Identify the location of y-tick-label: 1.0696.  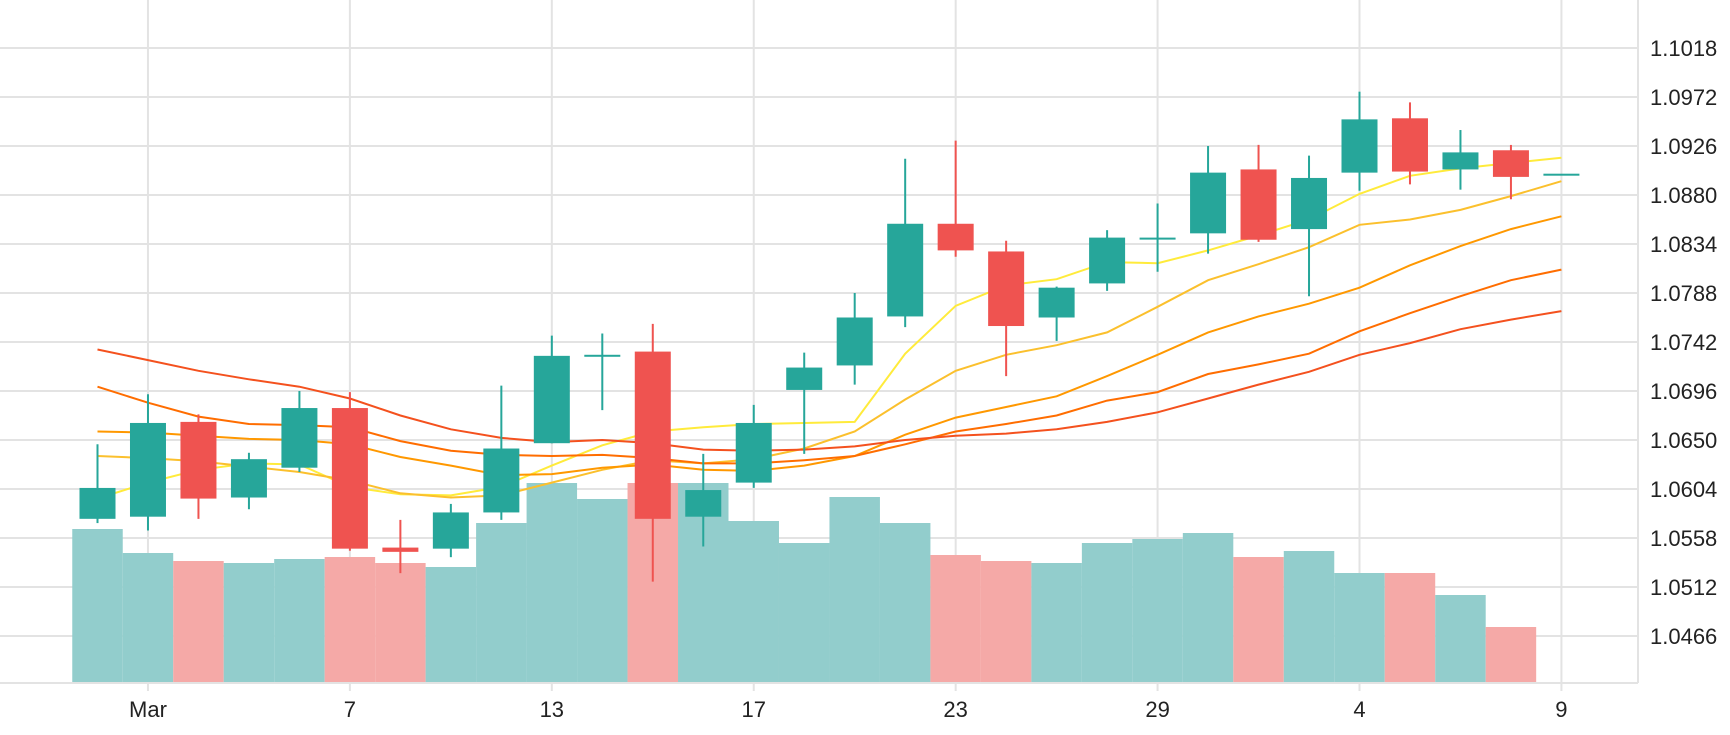
(1683, 391).